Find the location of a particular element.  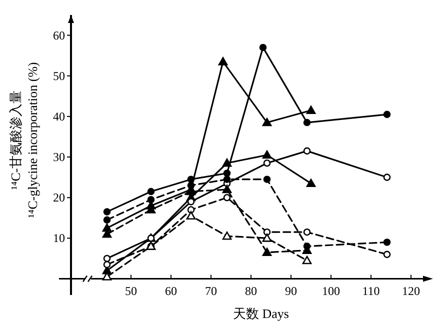

x-tick-label: 90 is located at coordinates (291, 291).